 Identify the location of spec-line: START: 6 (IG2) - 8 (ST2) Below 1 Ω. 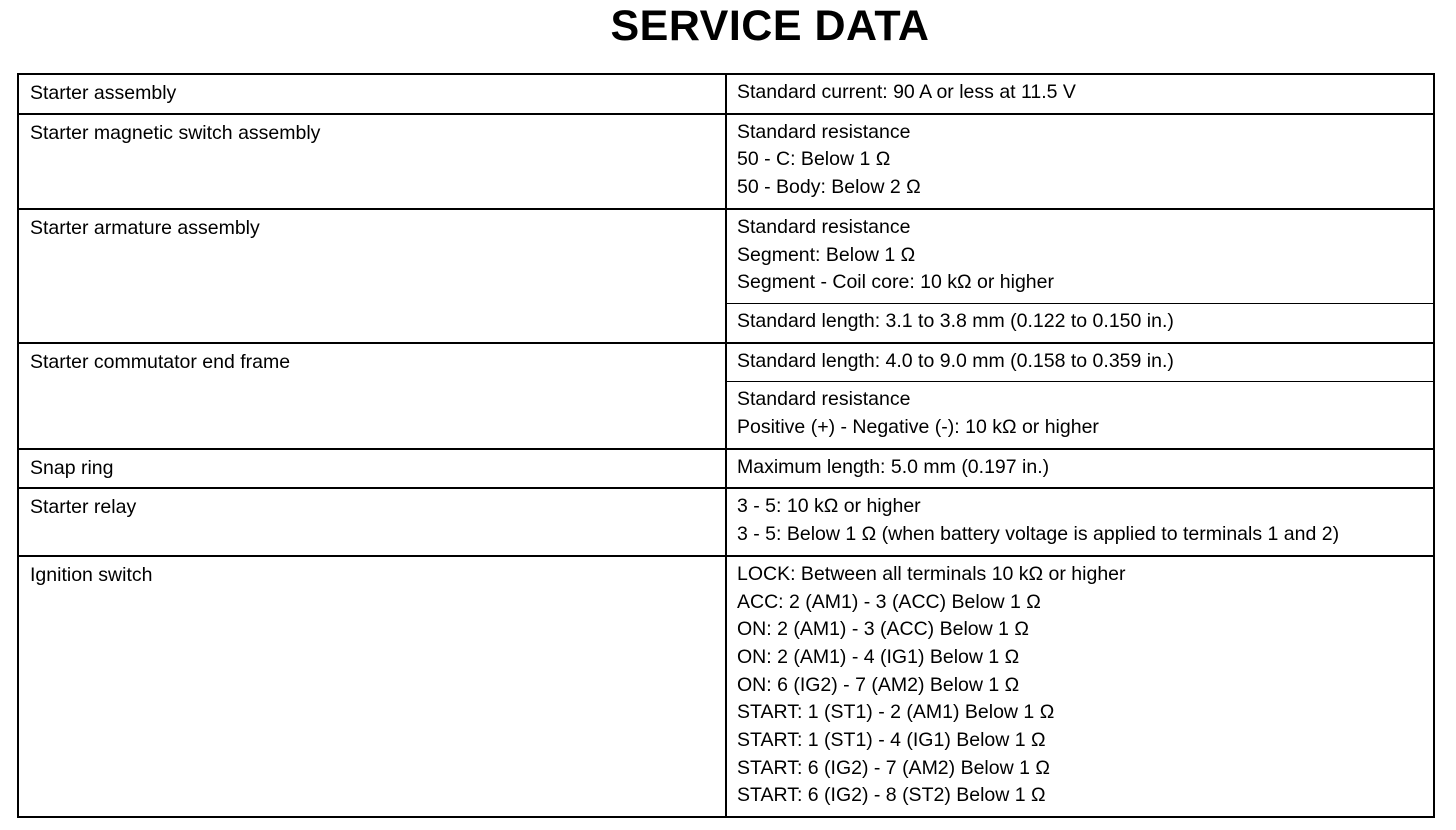
(891, 795).